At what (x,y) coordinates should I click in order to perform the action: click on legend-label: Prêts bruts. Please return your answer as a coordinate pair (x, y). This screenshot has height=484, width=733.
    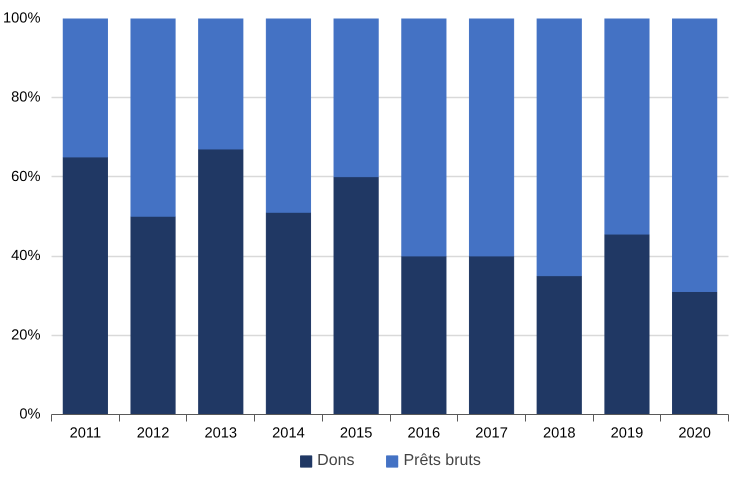
    Looking at the image, I should click on (442, 461).